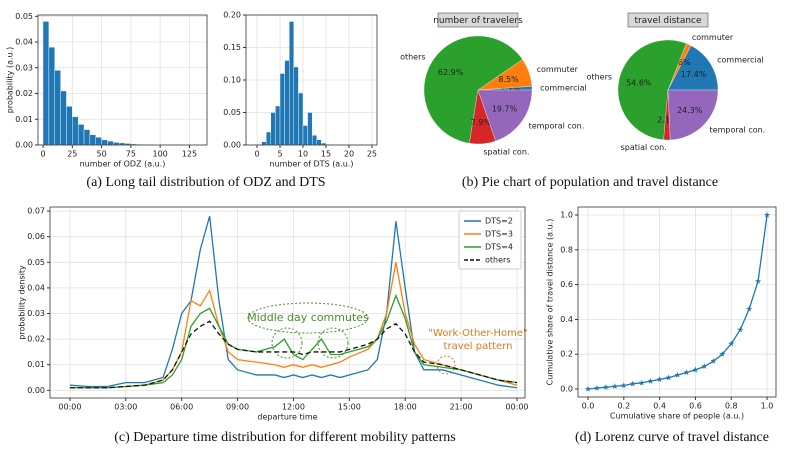 The width and height of the screenshot is (800, 456). What do you see at coordinates (731, 406) in the screenshot?
I see `x-tick-label: 0.8` at bounding box center [731, 406].